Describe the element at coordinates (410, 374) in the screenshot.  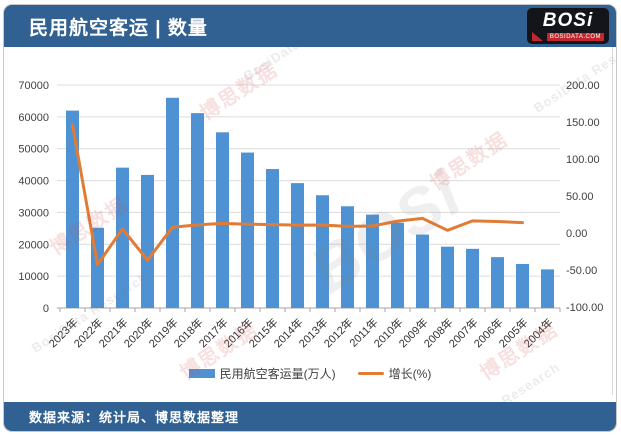
I see `legend-line-label: 增长(%)` at that location.